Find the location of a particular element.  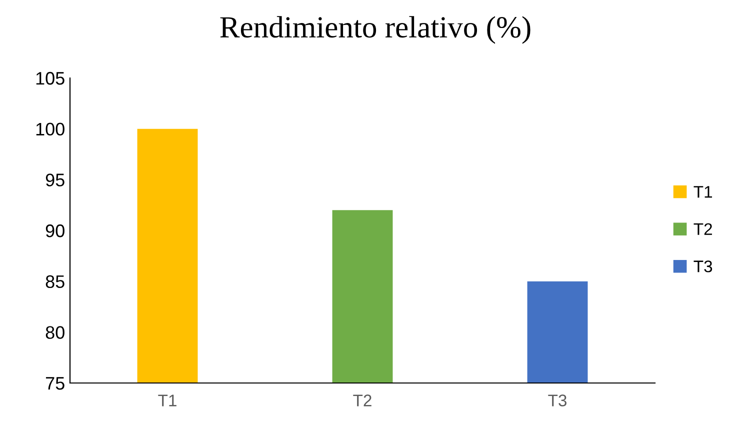

legend-label: T1 is located at coordinates (703, 192).